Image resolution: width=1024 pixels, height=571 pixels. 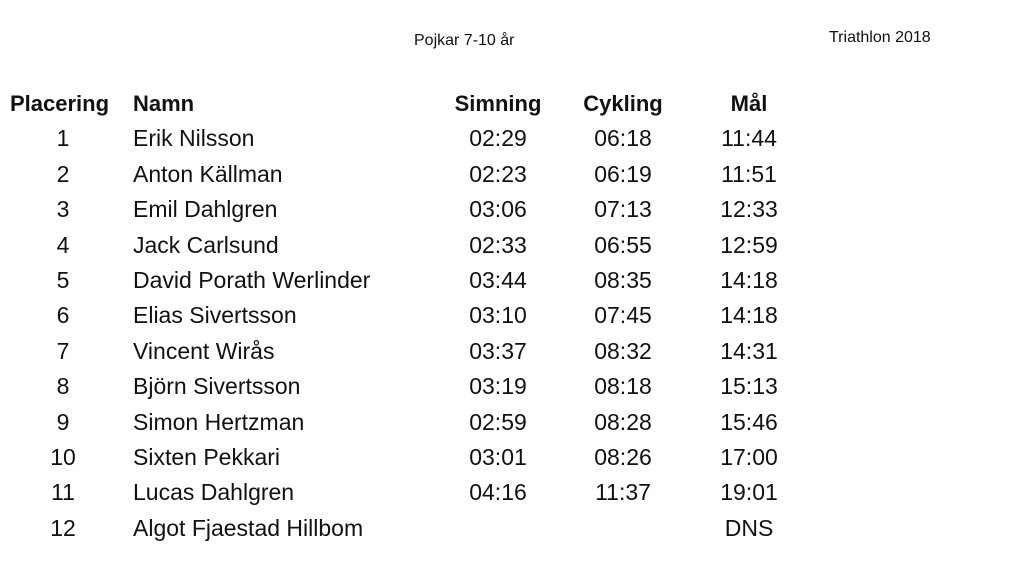 What do you see at coordinates (623, 138) in the screenshot?
I see `row-cycle: 06:18` at bounding box center [623, 138].